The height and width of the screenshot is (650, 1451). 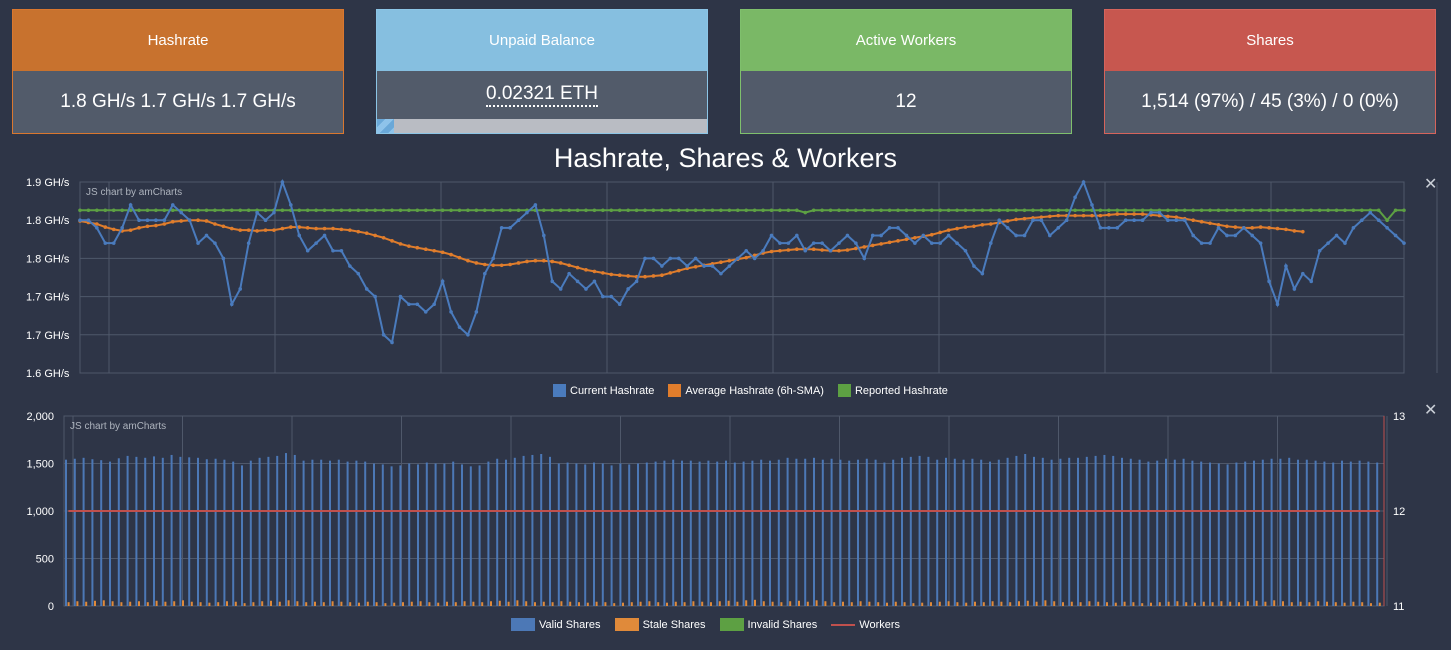 What do you see at coordinates (768, 624) in the screenshot?
I see `legend-item-invalid-shares: Invalid Shares` at bounding box center [768, 624].